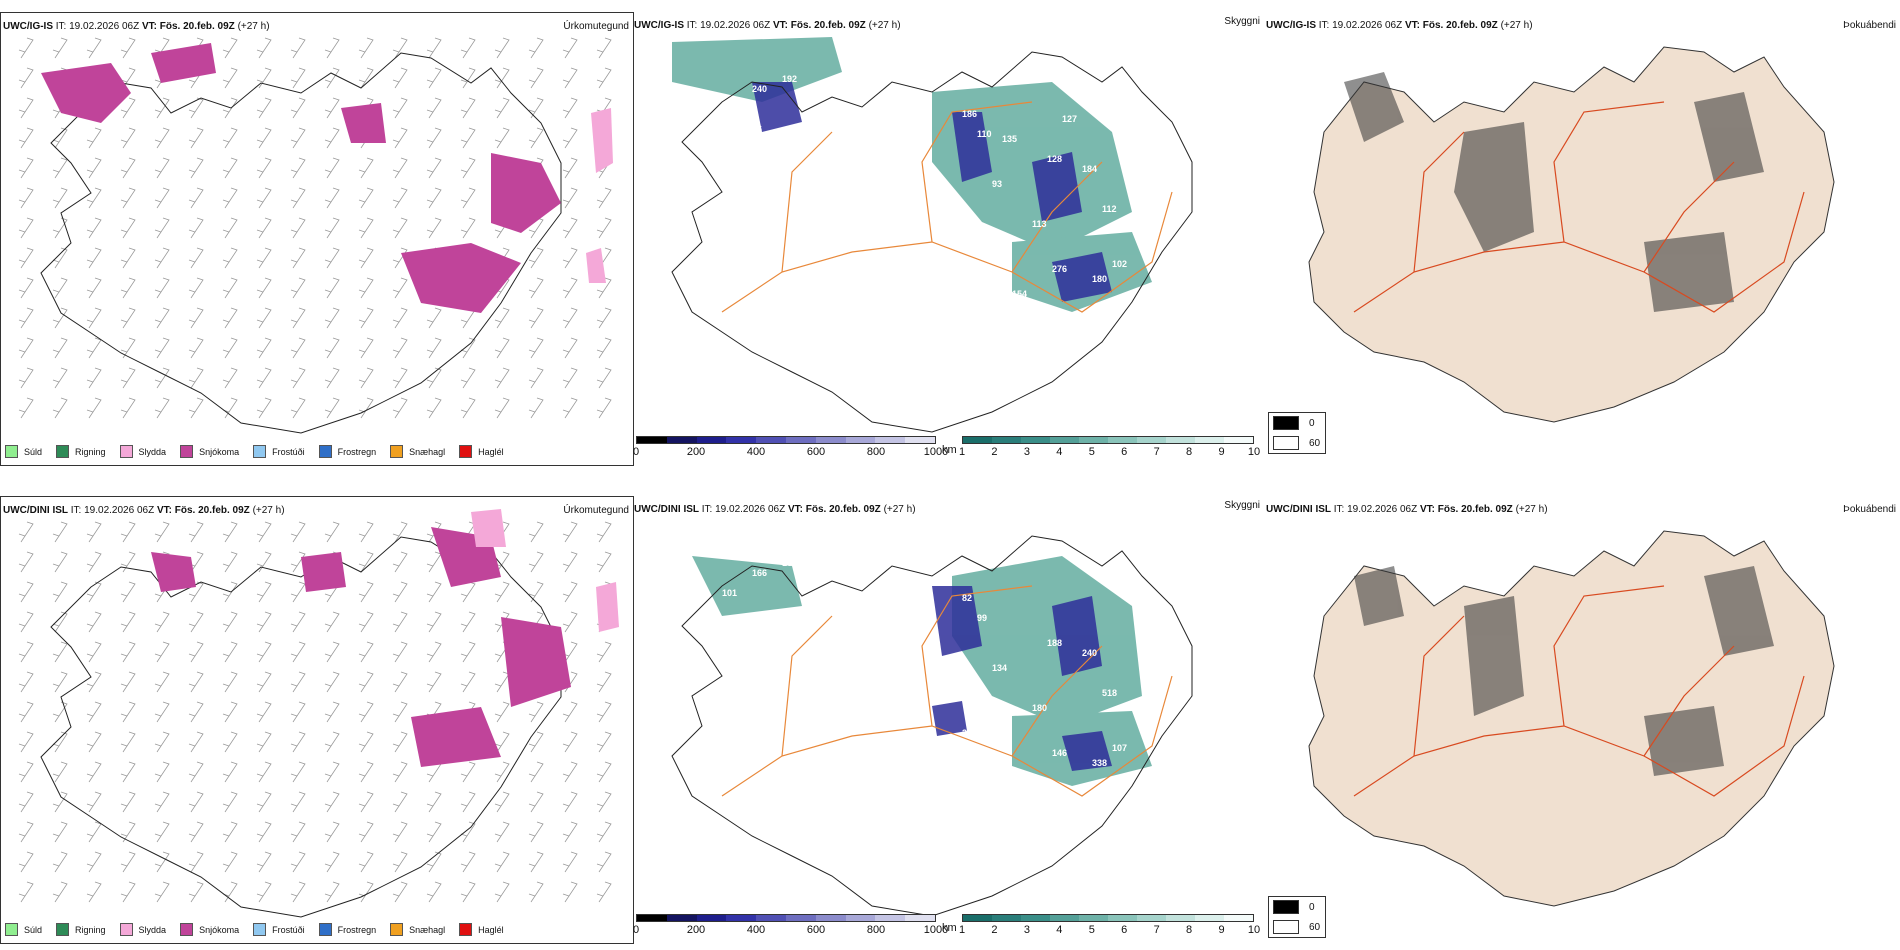 This screenshot has width=1900, height=950. Describe the element at coordinates (1460, 25) in the screenshot. I see `vt-value: Fös. 20.feb. 09Z` at that location.